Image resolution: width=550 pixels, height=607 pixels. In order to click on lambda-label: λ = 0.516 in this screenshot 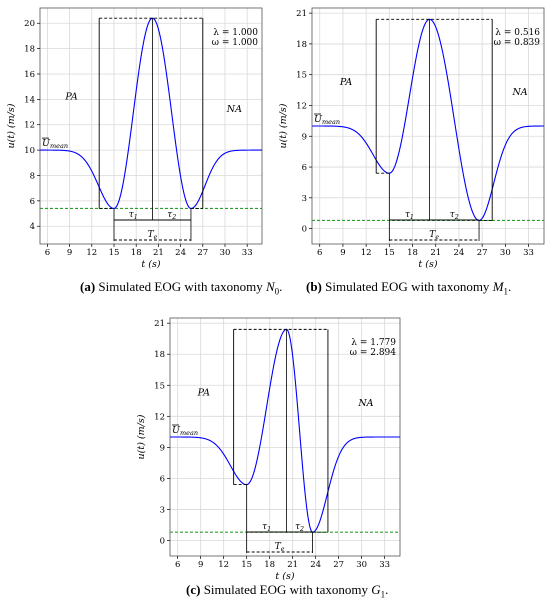, I will do `click(517, 33)`.